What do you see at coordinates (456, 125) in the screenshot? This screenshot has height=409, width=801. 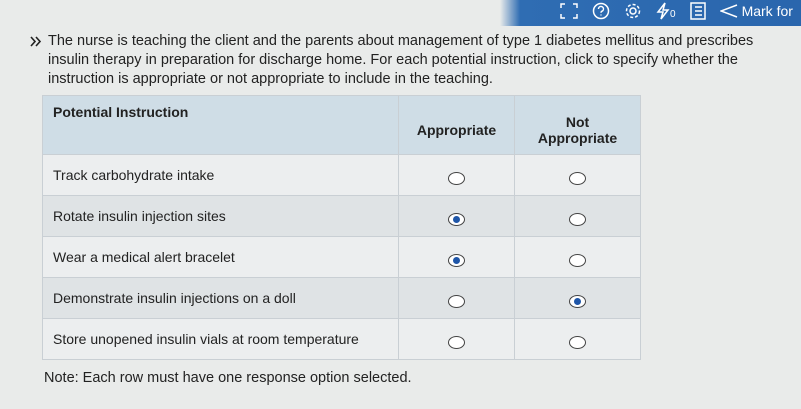 I see `header-appropriate: Appropriate` at bounding box center [456, 125].